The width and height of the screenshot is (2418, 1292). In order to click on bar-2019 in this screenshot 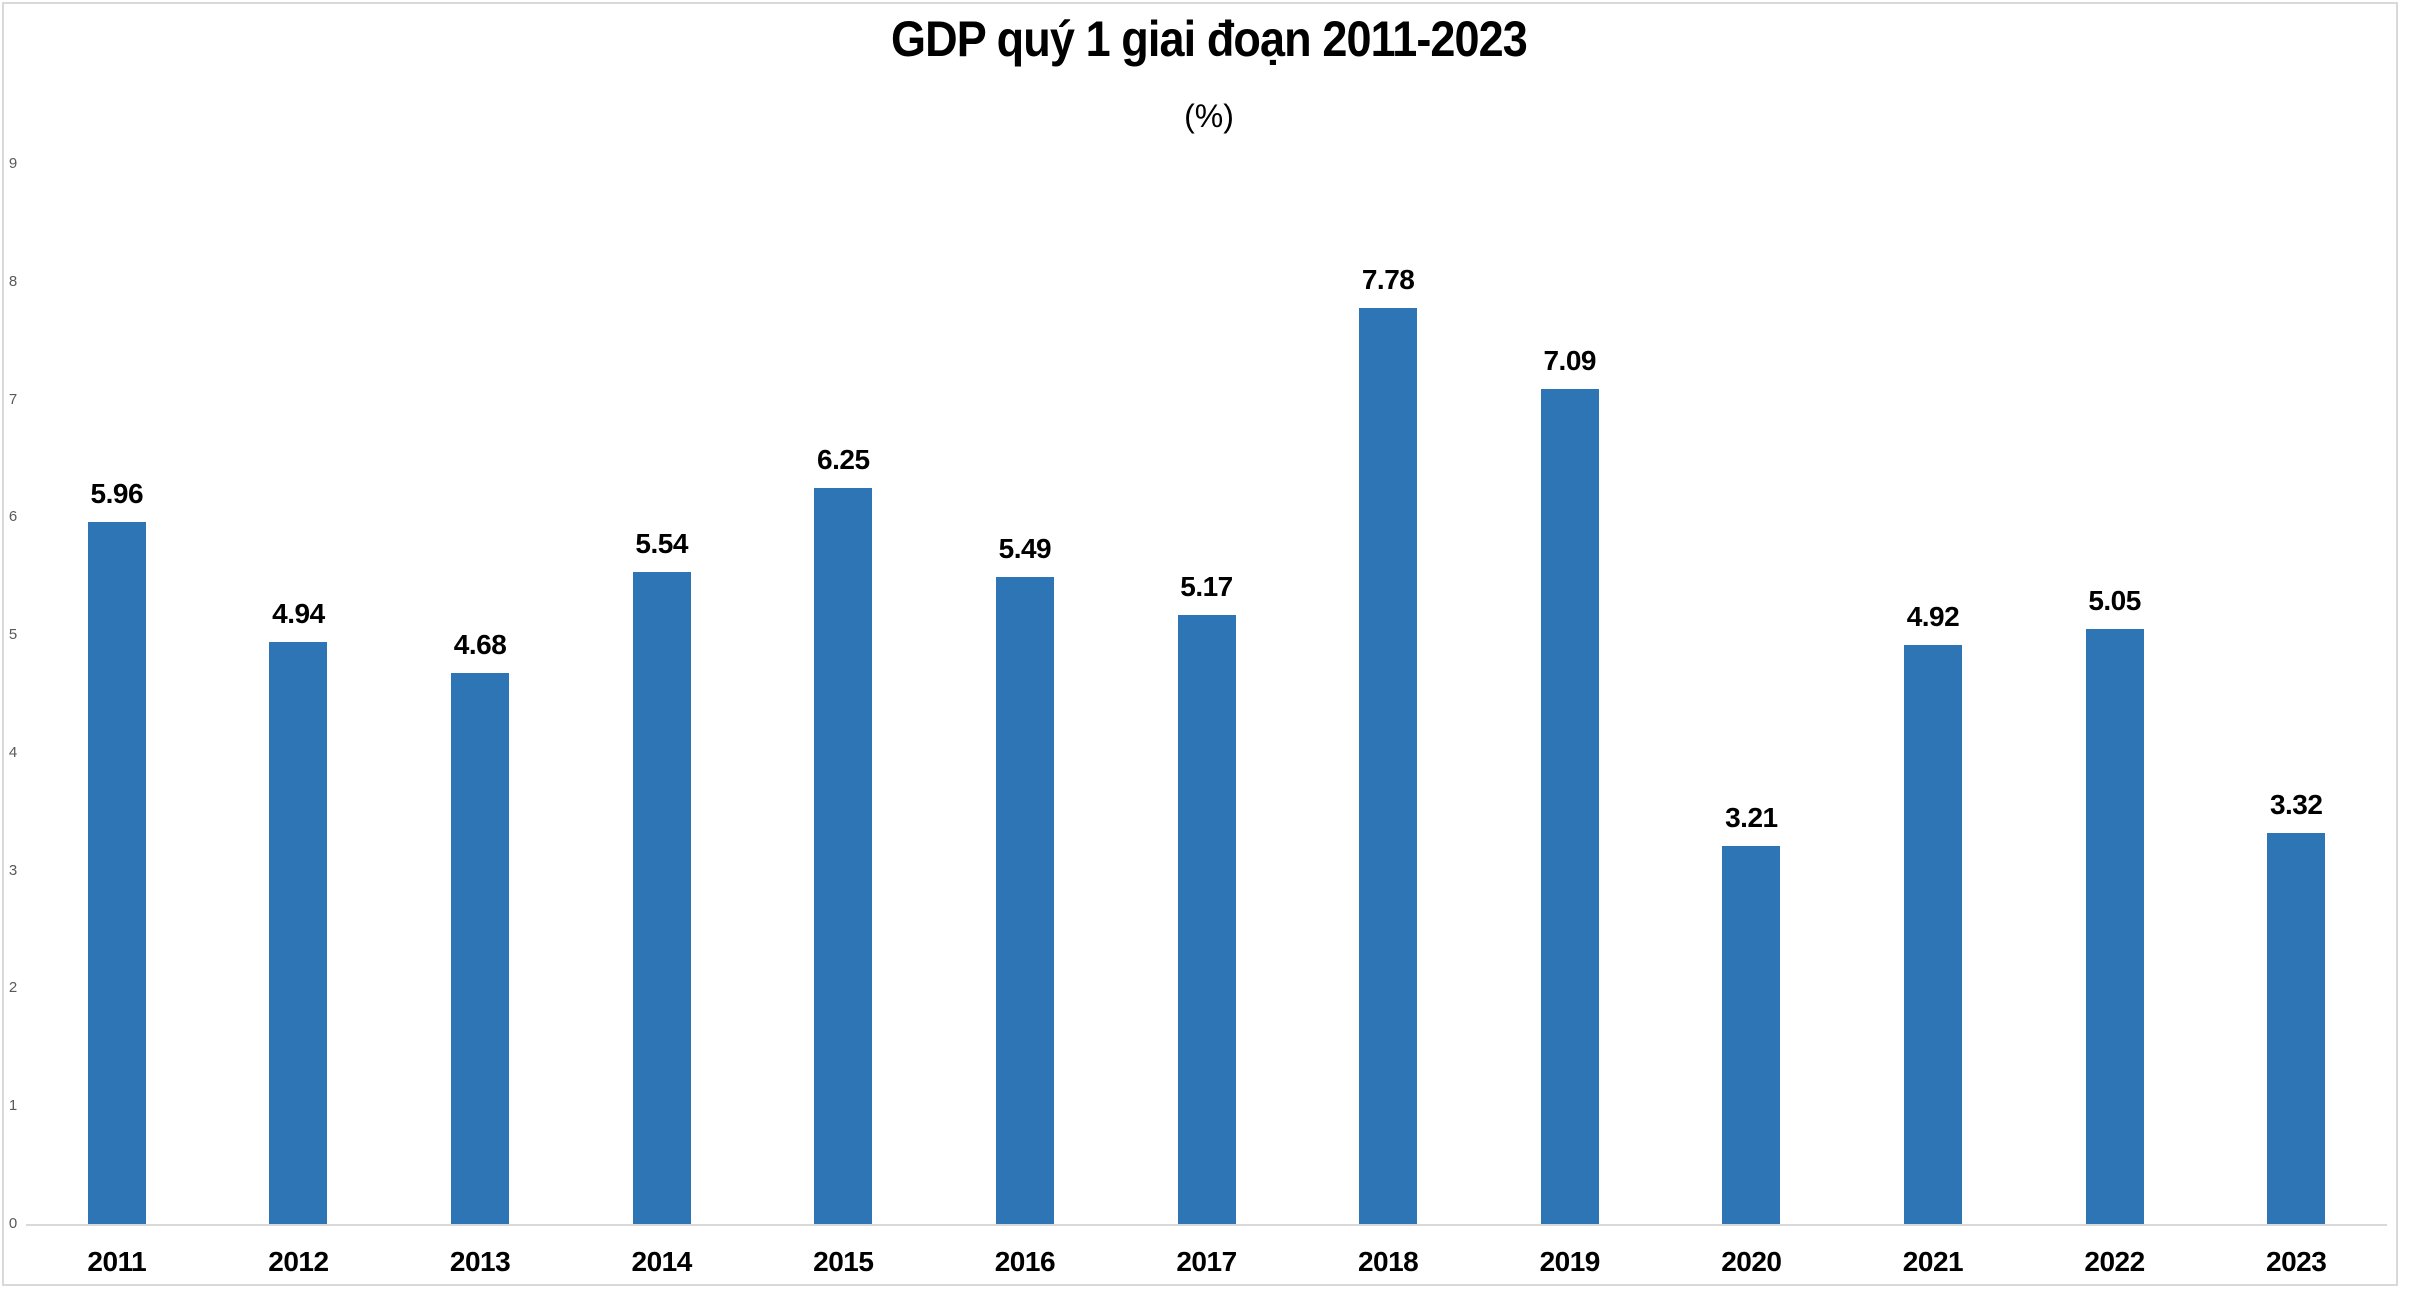, I will do `click(1569, 806)`.